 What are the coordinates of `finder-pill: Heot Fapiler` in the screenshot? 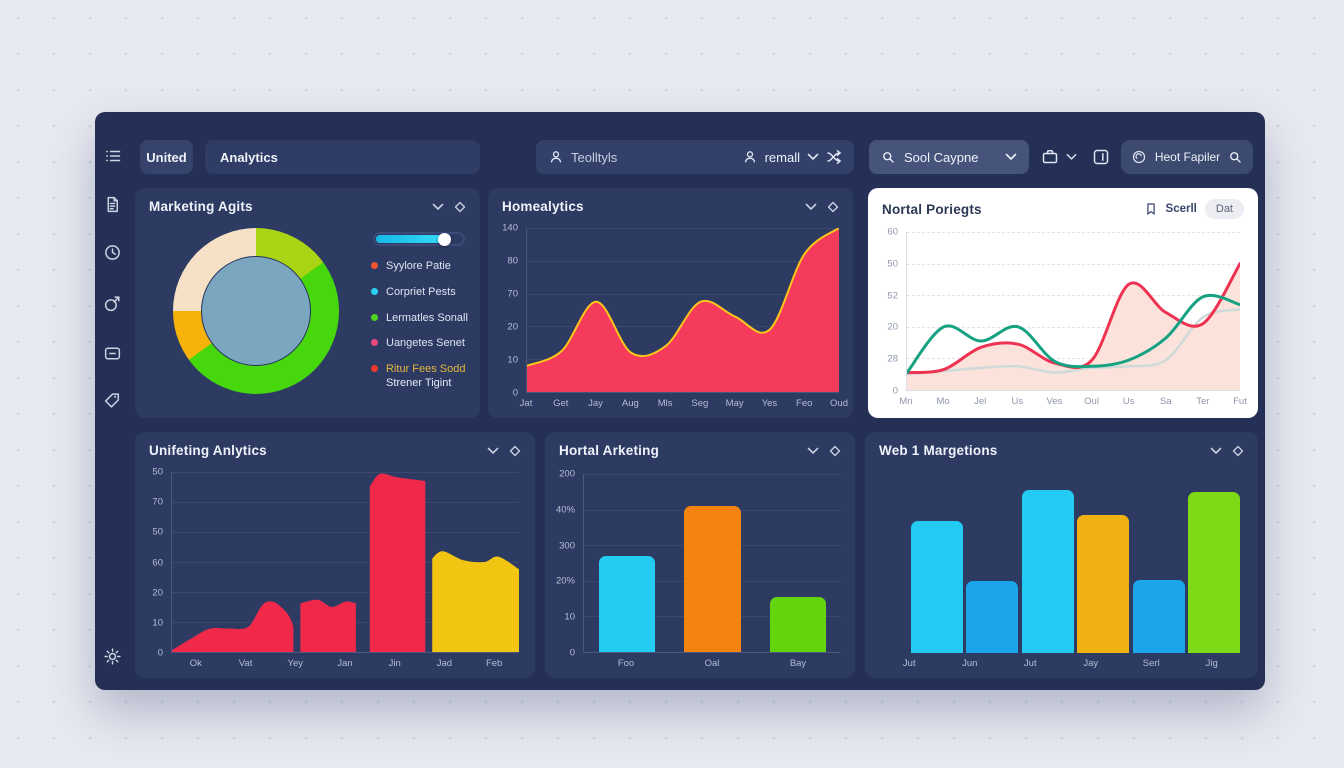 It's located at (1187, 157).